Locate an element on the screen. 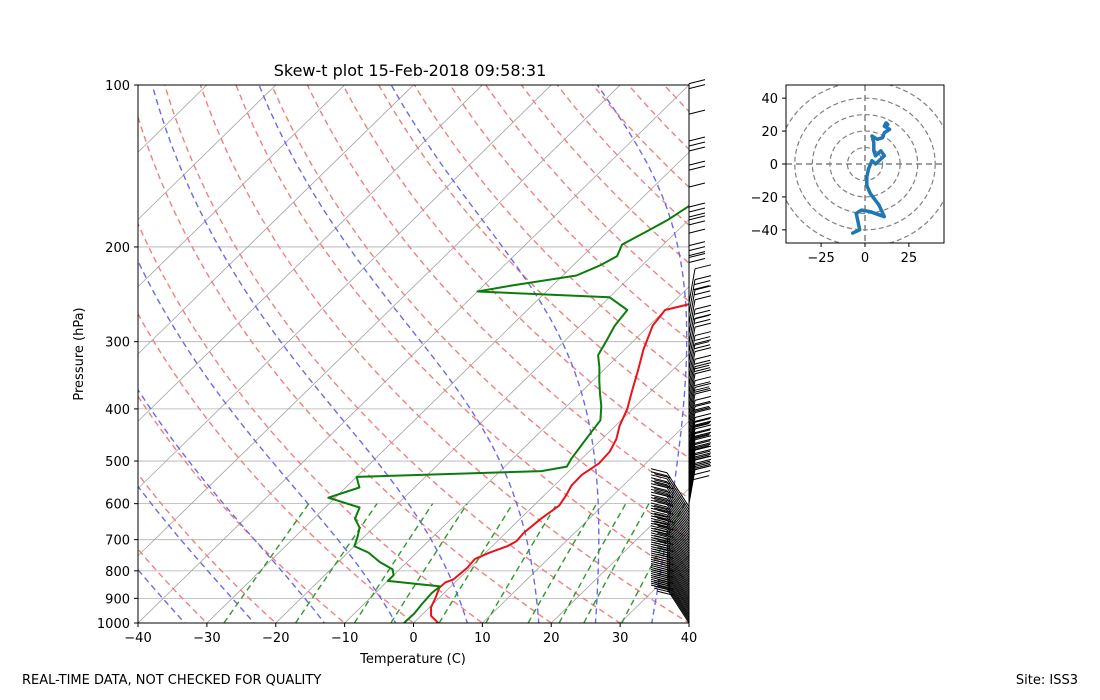 This screenshot has width=1100, height=700. x-tick-label: −20 is located at coordinates (275, 638).